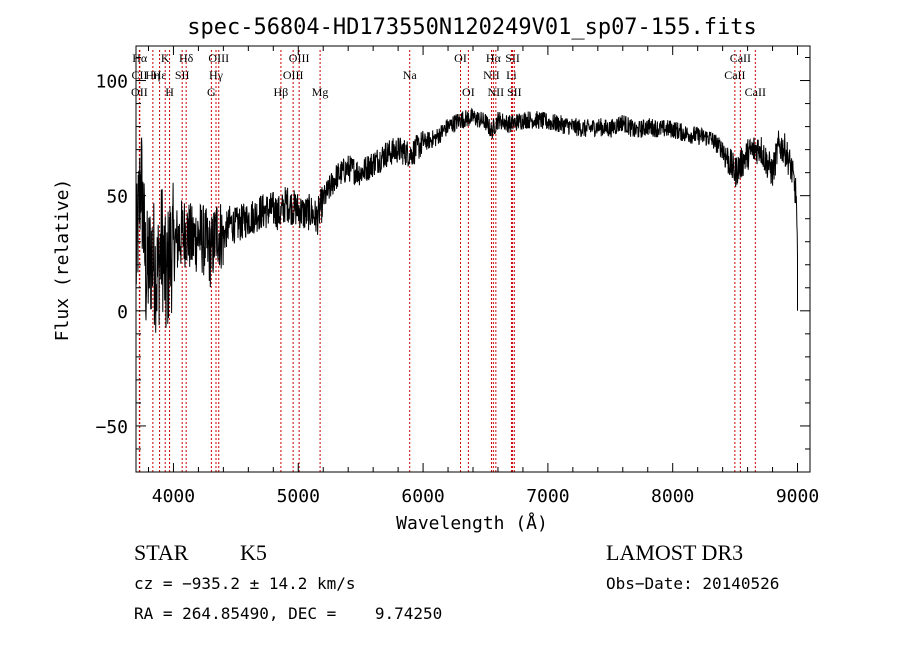 The height and width of the screenshot is (649, 900). I want to click on y-tick-label: 100, so click(111, 82).